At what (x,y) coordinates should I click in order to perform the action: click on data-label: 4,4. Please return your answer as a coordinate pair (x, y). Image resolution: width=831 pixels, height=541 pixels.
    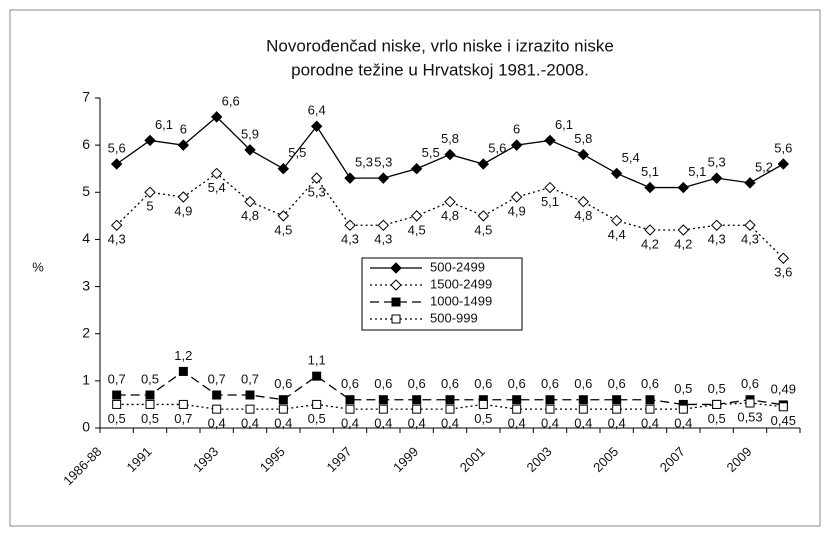
    Looking at the image, I should click on (617, 234).